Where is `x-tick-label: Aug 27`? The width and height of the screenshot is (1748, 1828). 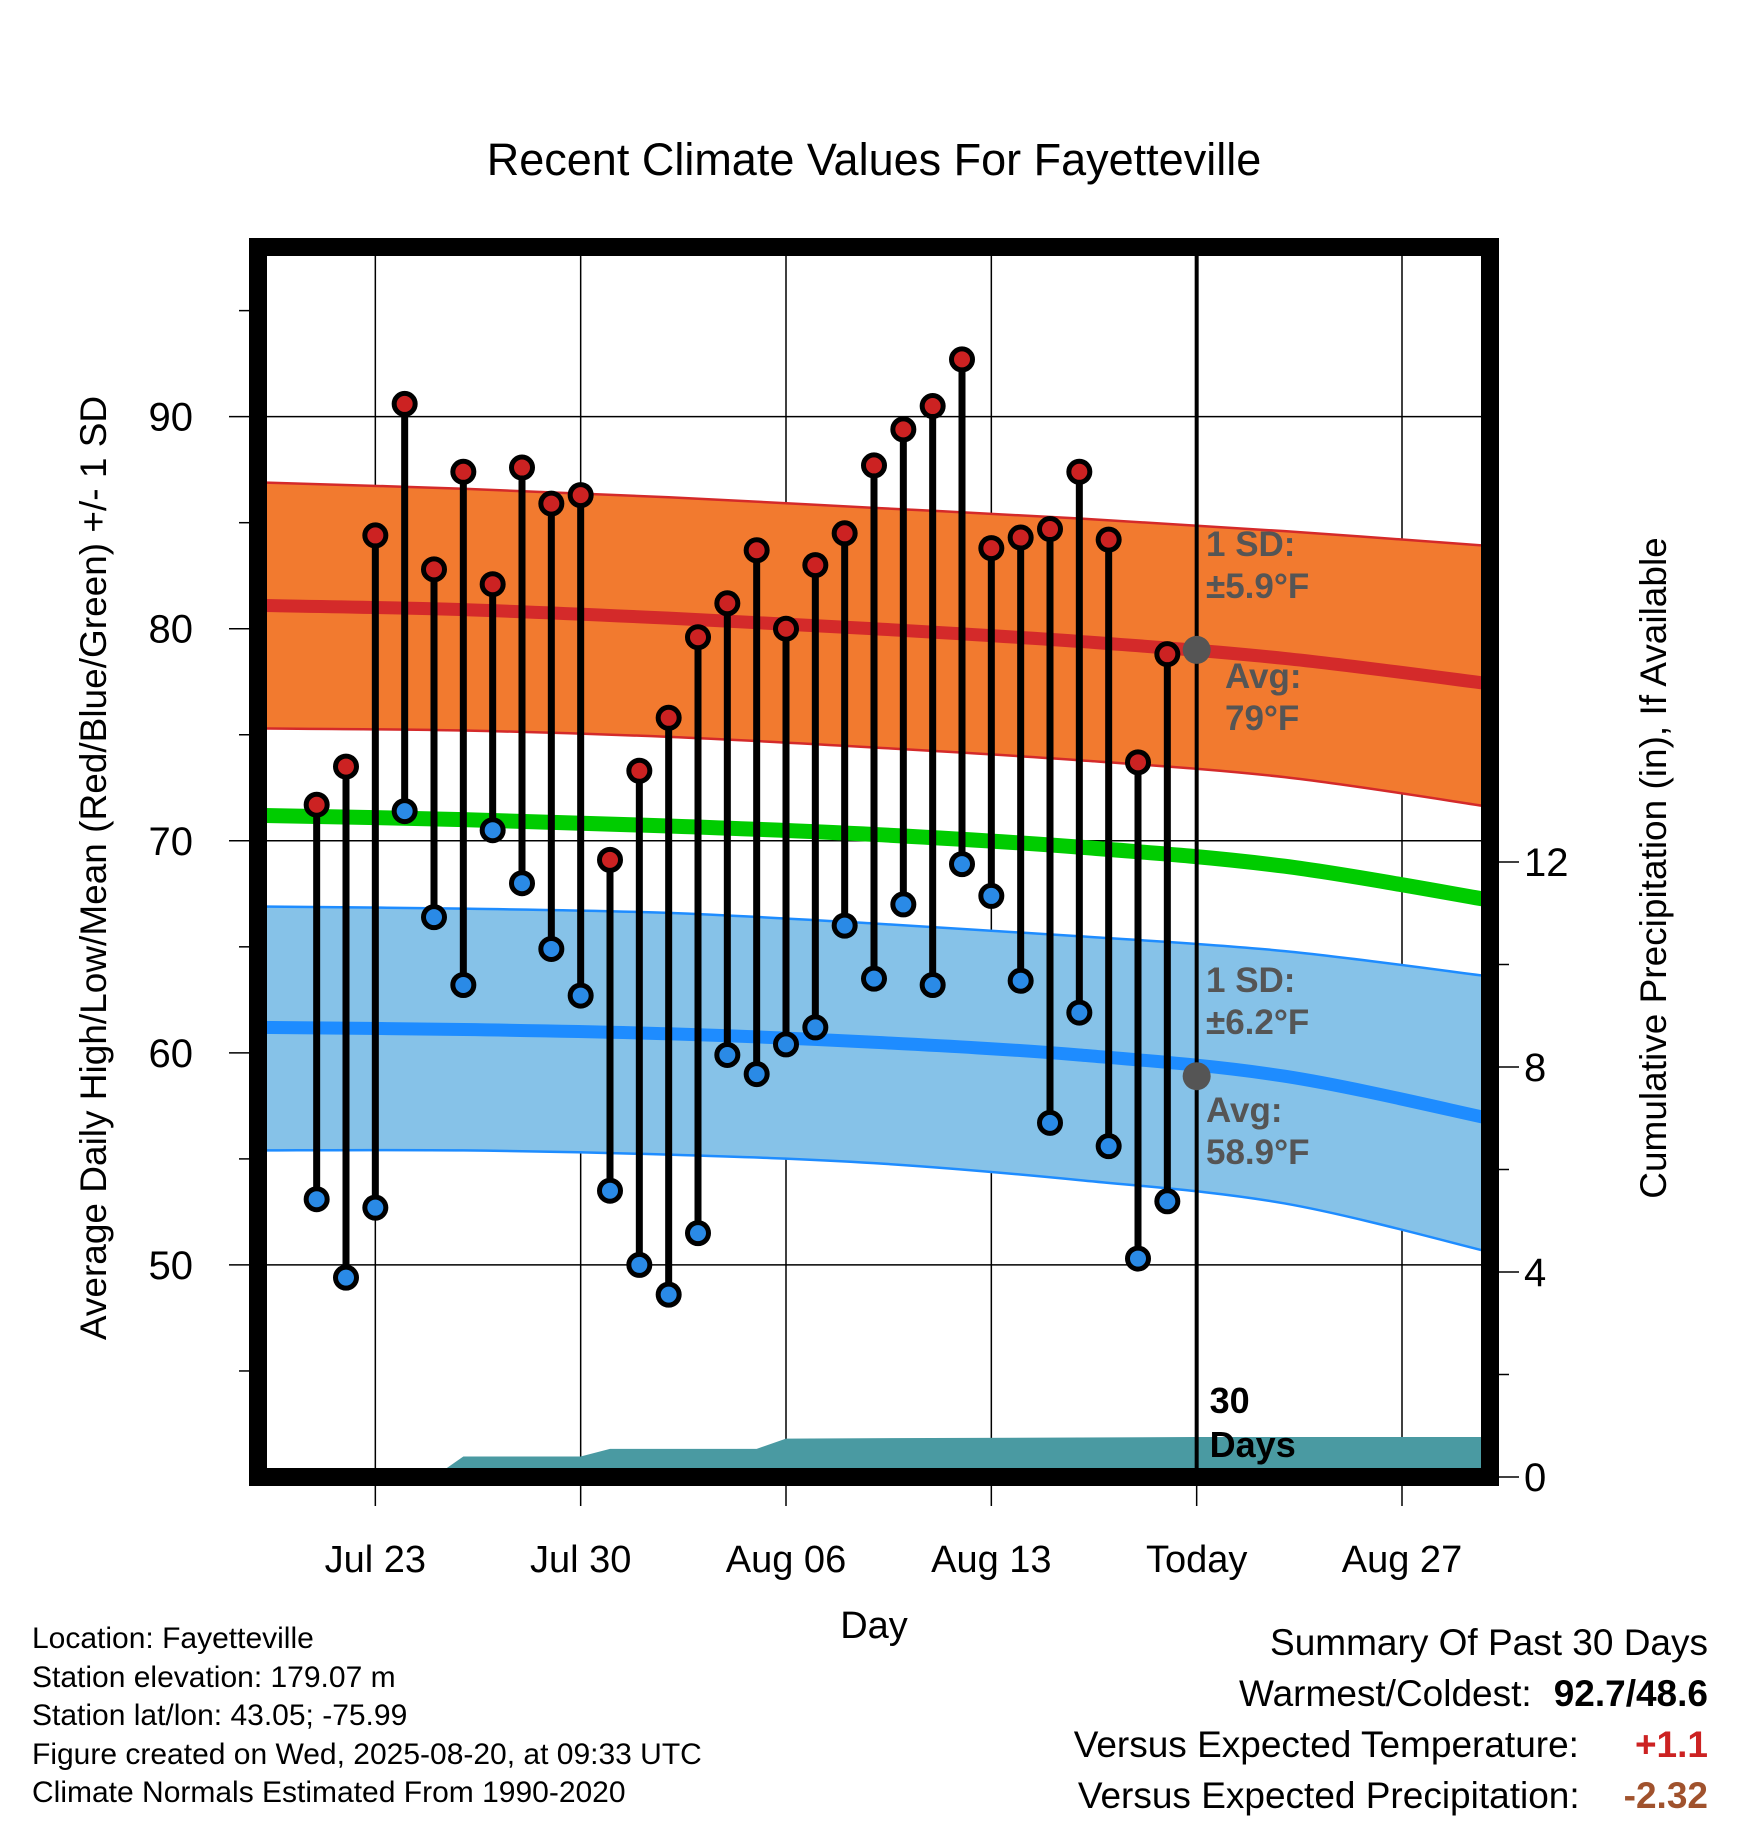
x-tick-label: Aug 27 is located at coordinates (1402, 1560).